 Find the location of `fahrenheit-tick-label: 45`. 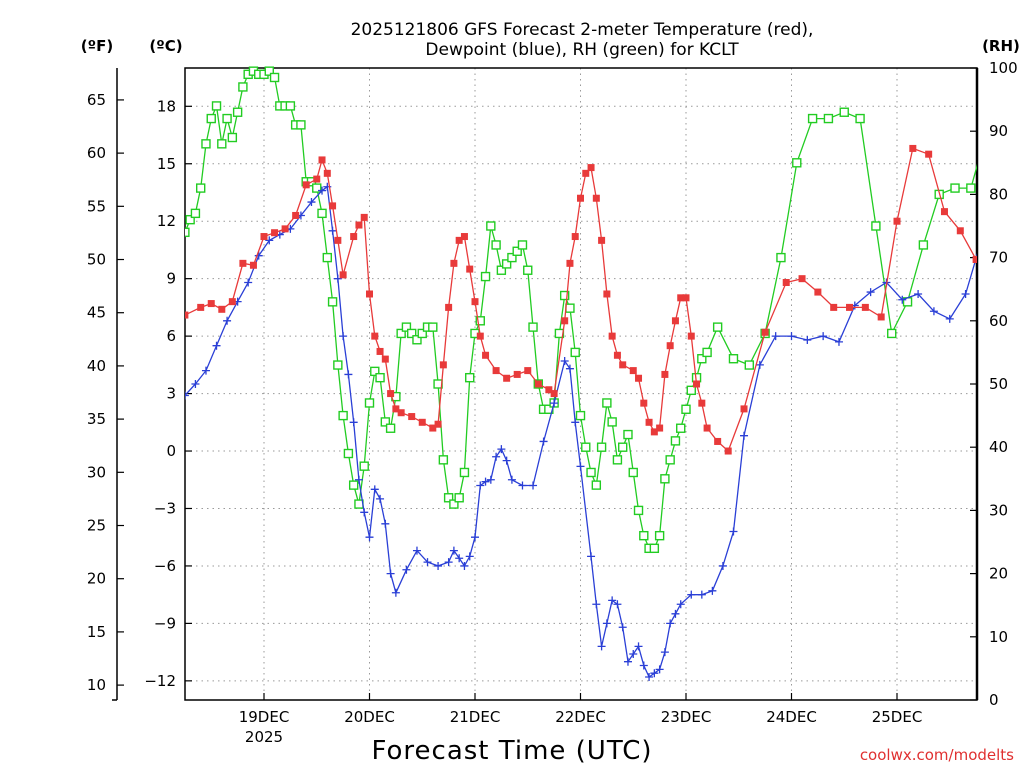

fahrenheit-tick-label: 45 is located at coordinates (96, 313).